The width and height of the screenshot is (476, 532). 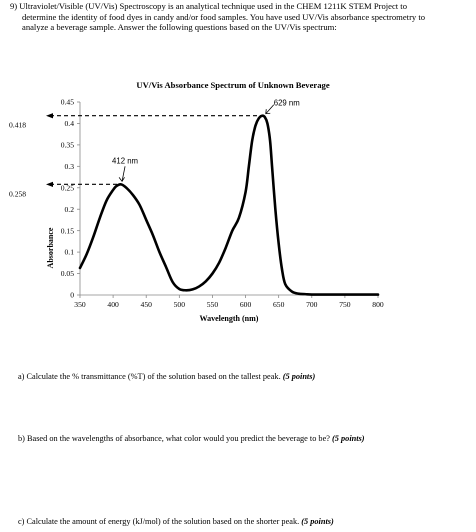 I want to click on y-axis: 0 0.05 0.1 0.15 0.2 0.25 0.3 0.35 0.4 0.45, so click(x=71, y=199).